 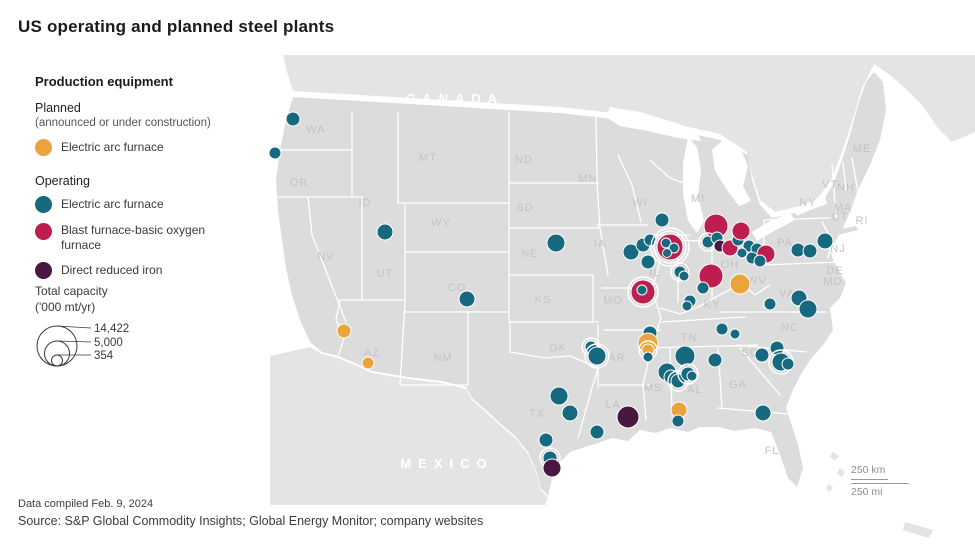 What do you see at coordinates (537, 414) in the screenshot?
I see `state-label-tx: TX` at bounding box center [537, 414].